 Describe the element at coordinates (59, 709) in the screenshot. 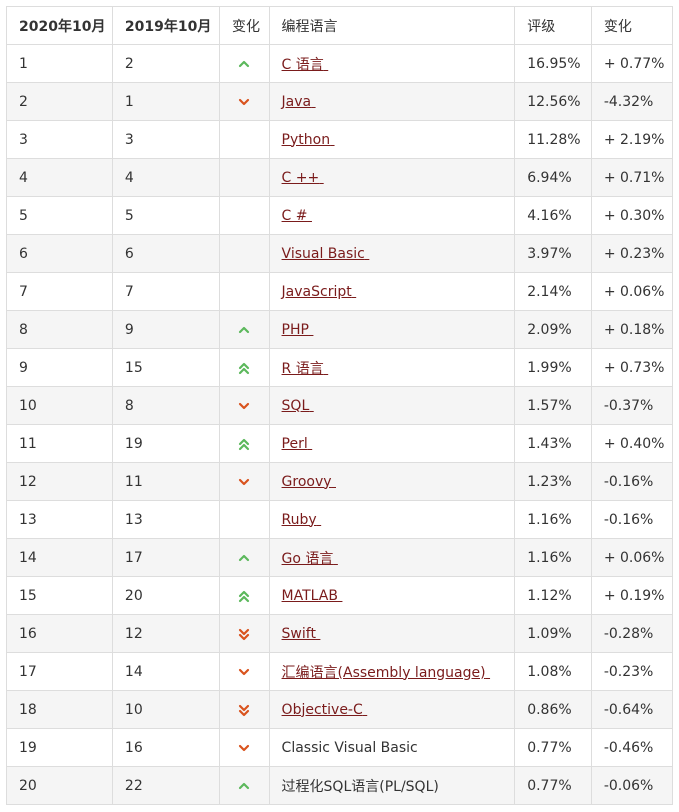

I see `rank-2020-cell: 18` at that location.